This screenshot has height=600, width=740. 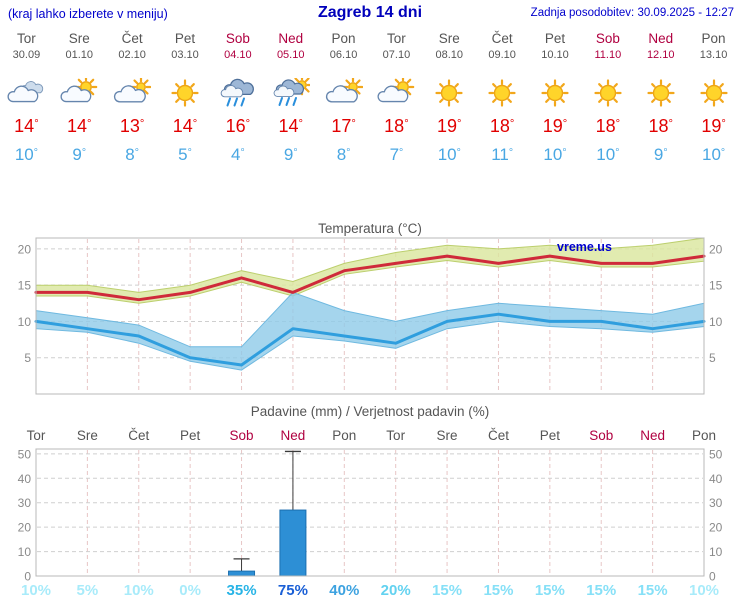 What do you see at coordinates (293, 543) in the screenshot?
I see `precip-bar` at bounding box center [293, 543].